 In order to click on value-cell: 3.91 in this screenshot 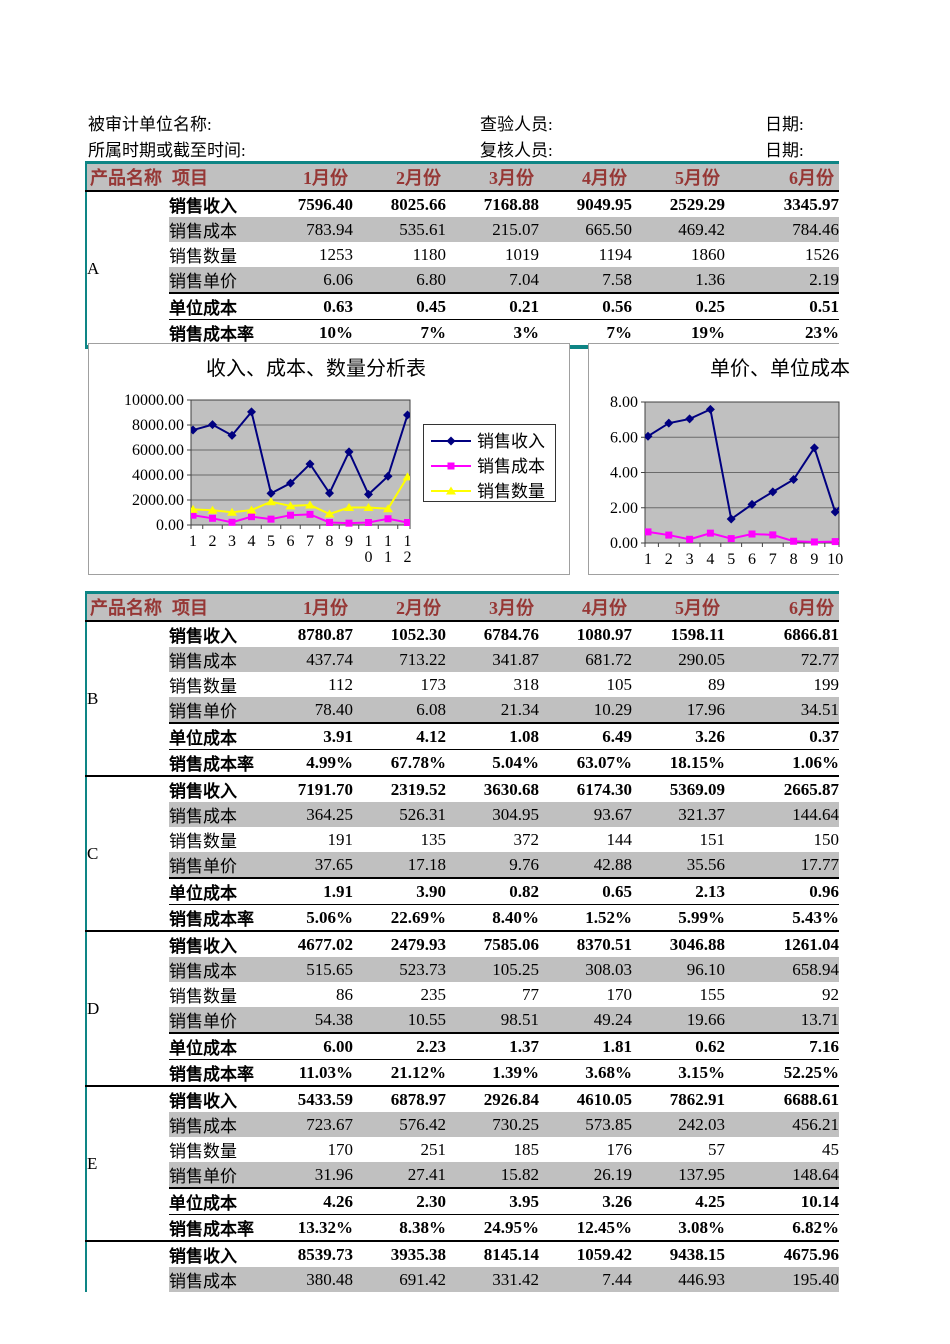, I will do `click(306, 736)`.